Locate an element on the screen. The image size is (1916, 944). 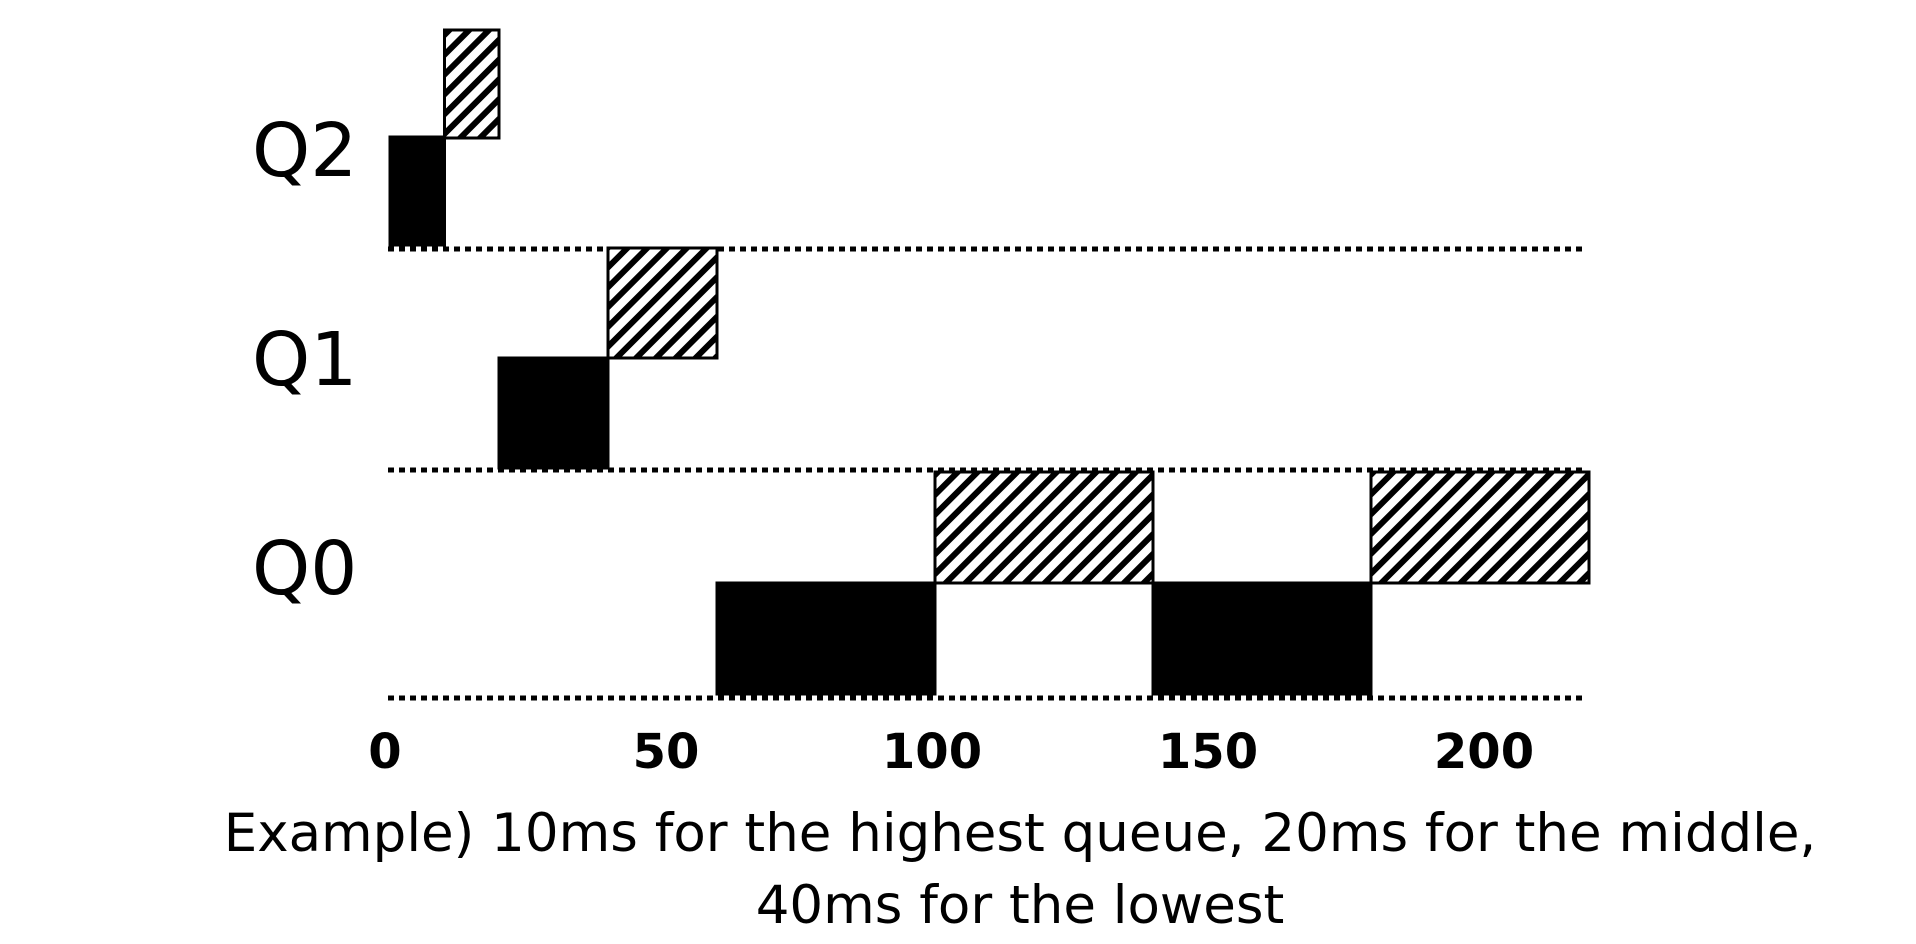
queue-label-q0: Q0 is located at coordinates (304, 569).